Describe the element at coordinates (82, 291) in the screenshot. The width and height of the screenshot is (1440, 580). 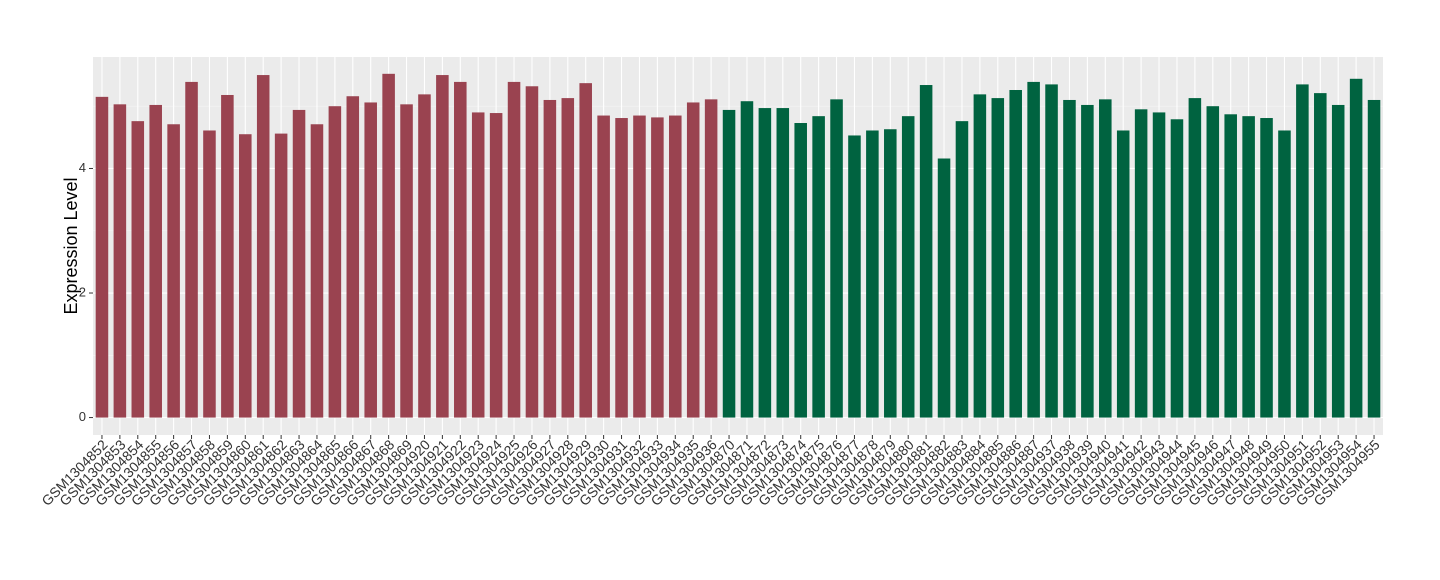
I see `y-tick-label: 2` at that location.